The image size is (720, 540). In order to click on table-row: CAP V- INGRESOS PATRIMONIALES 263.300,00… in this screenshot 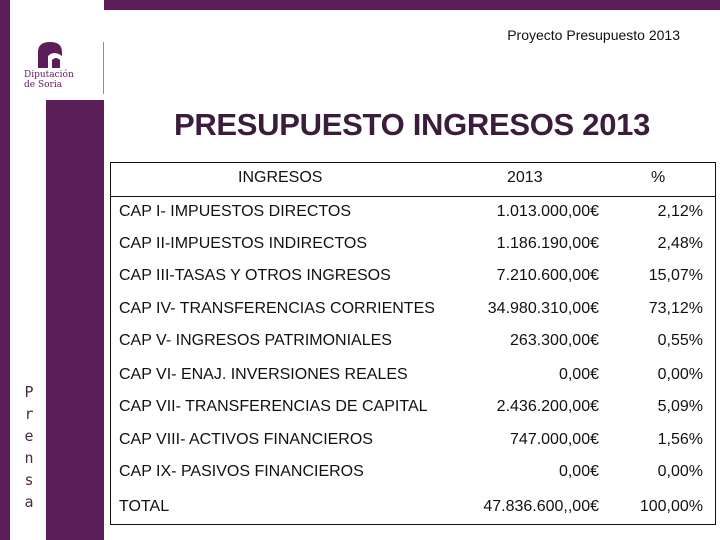, I will do `click(413, 342)`.